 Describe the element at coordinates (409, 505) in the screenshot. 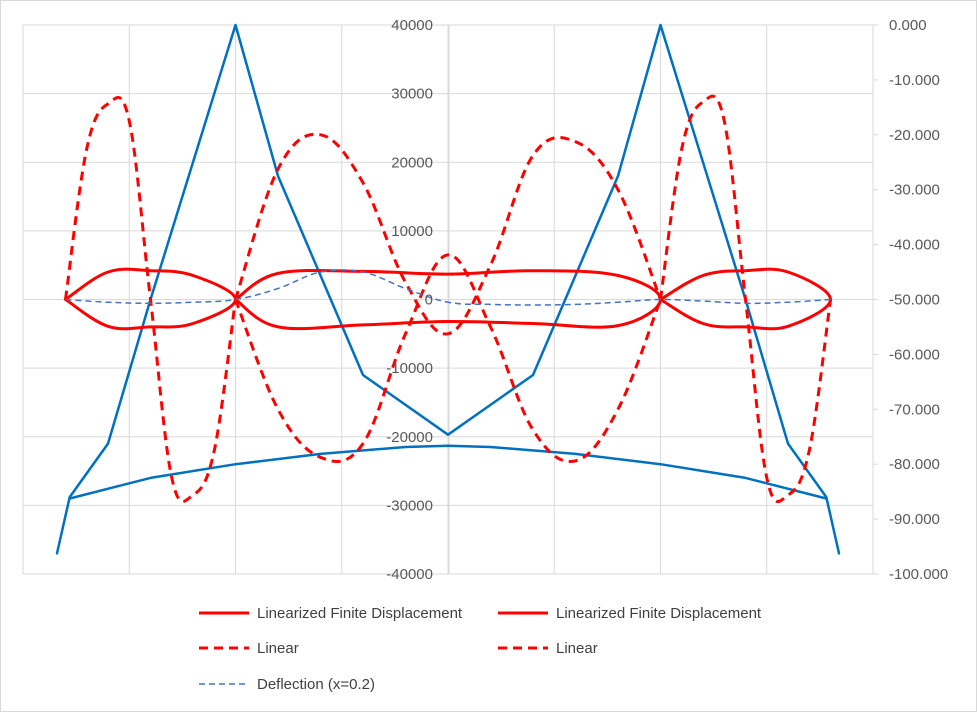

I see `left-tick-label: -30000` at that location.